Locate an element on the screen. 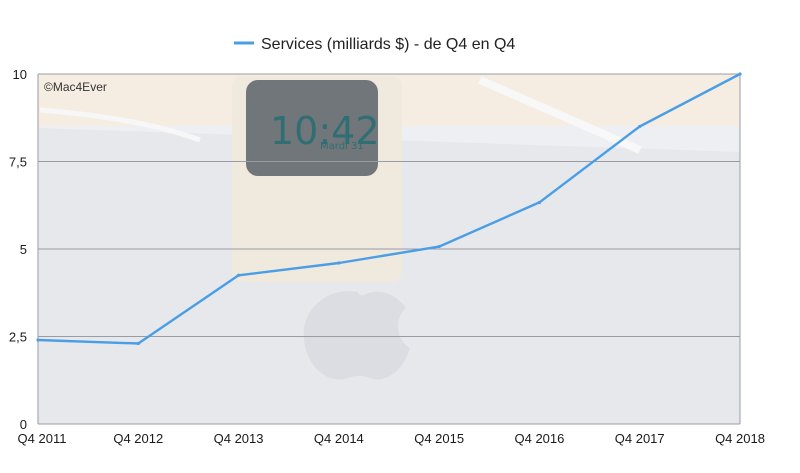 The image size is (800, 473). legend: Services (milliards $) - de Q4 en Q4 is located at coordinates (374, 44).